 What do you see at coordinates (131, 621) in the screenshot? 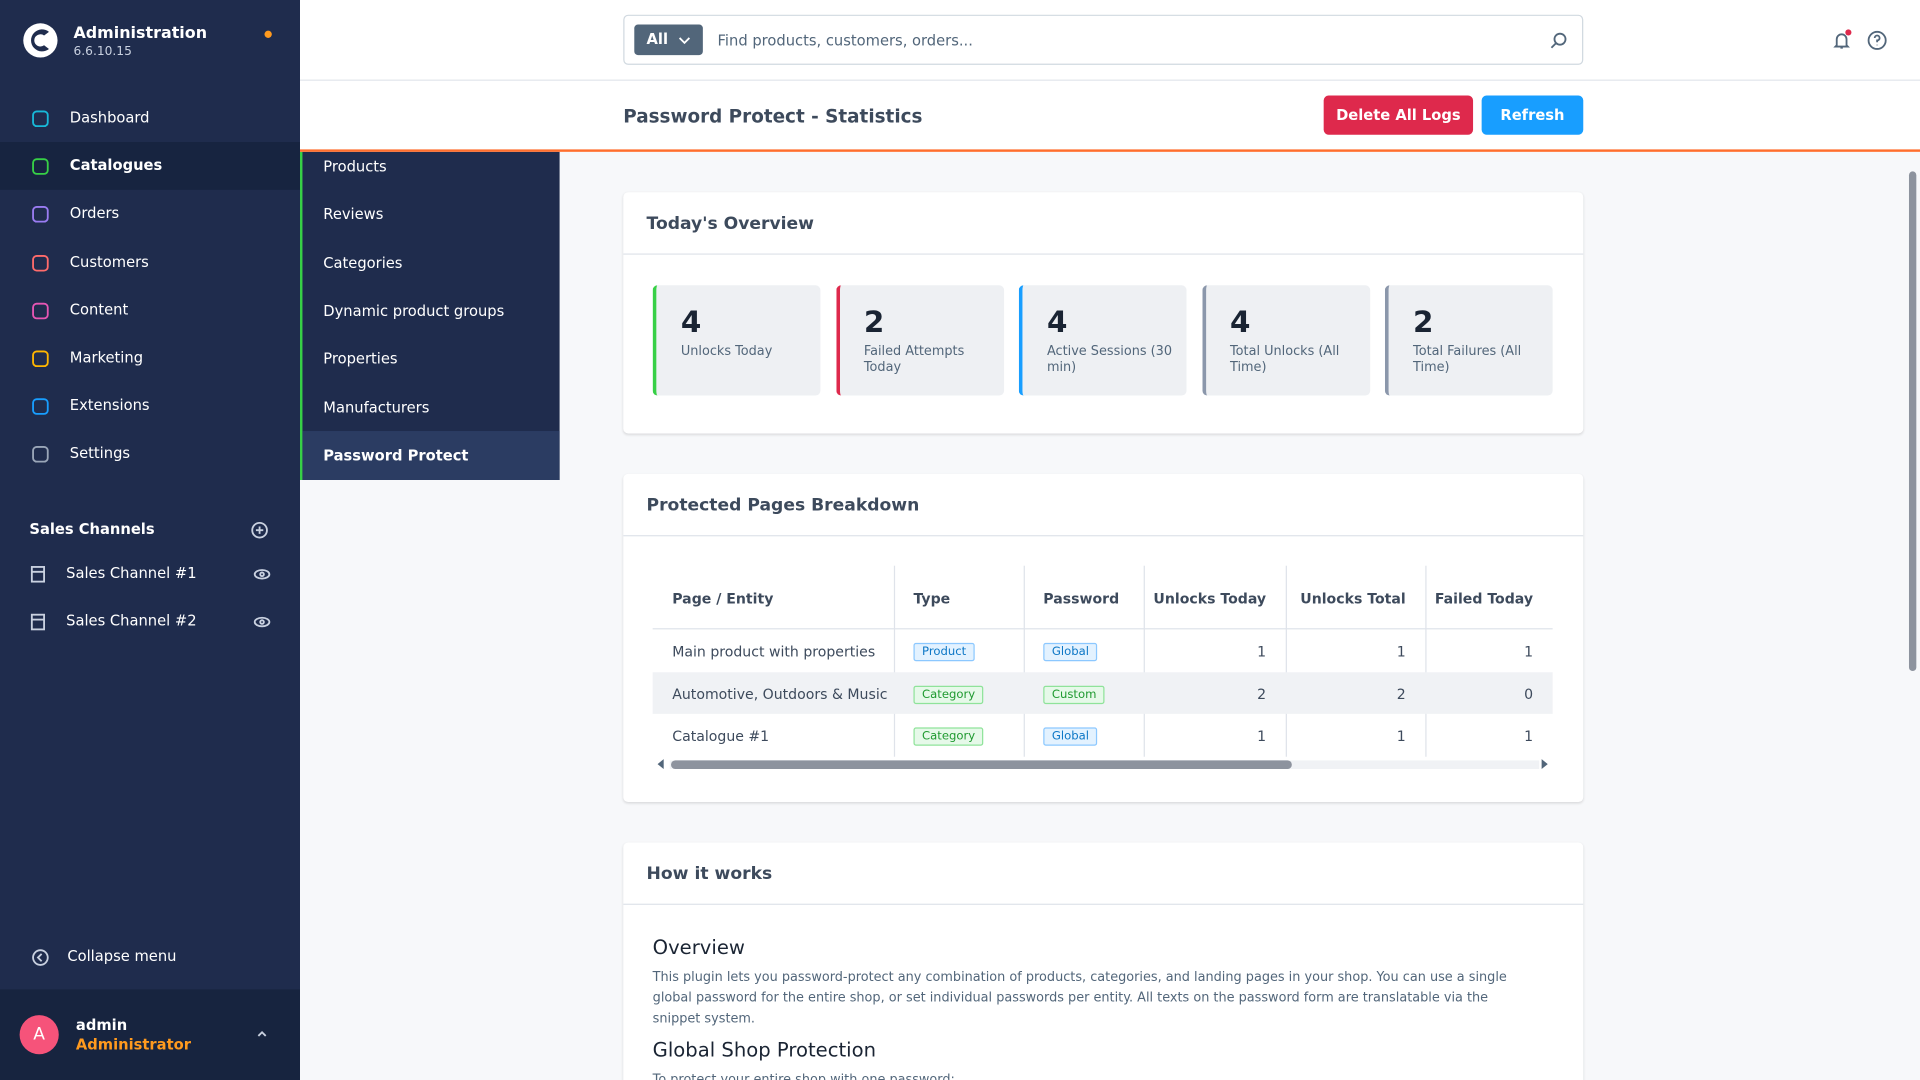
I see `channel-item: Sales Channel #2` at bounding box center [131, 621].